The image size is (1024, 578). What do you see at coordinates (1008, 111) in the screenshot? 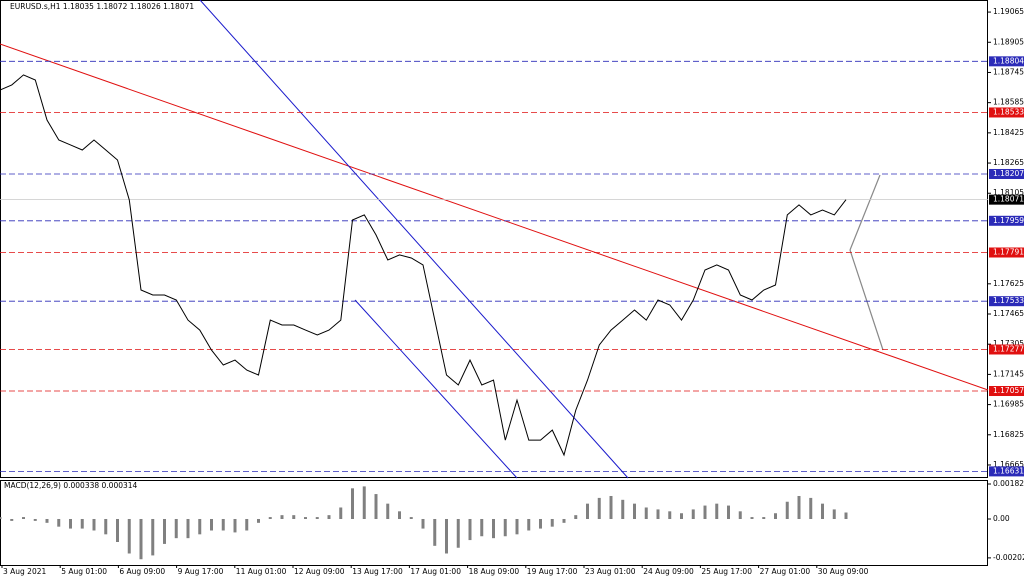
I see `level-label: 1.18533` at bounding box center [1008, 111].